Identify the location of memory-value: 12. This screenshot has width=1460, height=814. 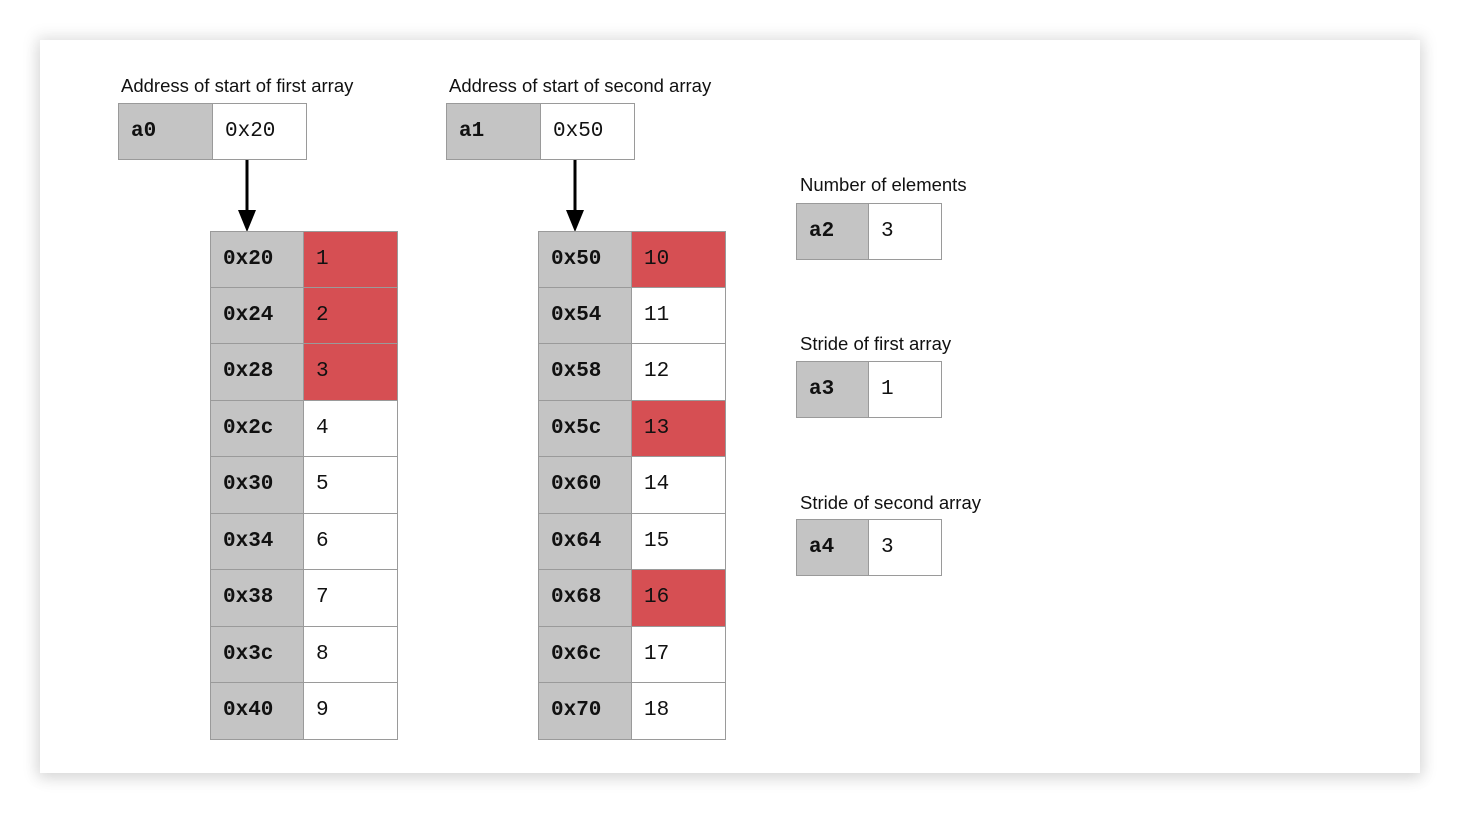
(679, 372).